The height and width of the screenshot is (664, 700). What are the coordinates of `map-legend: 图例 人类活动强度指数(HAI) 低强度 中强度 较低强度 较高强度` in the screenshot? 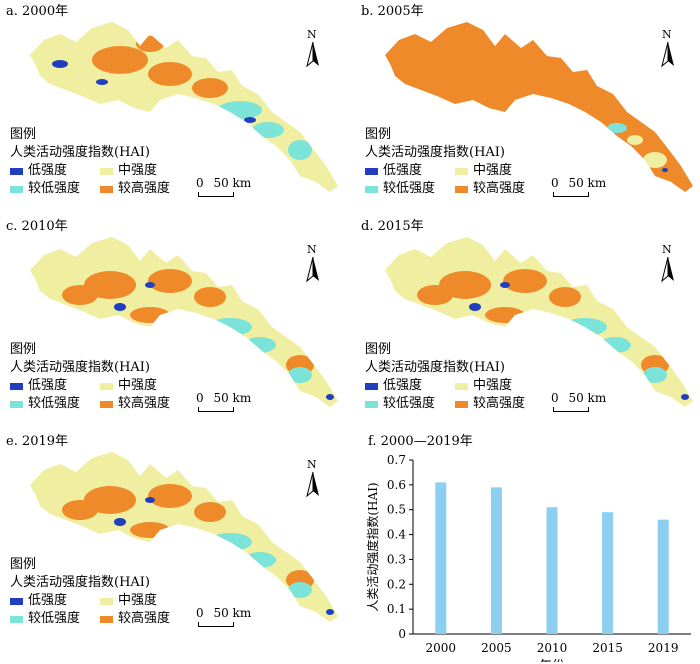 It's located at (455, 377).